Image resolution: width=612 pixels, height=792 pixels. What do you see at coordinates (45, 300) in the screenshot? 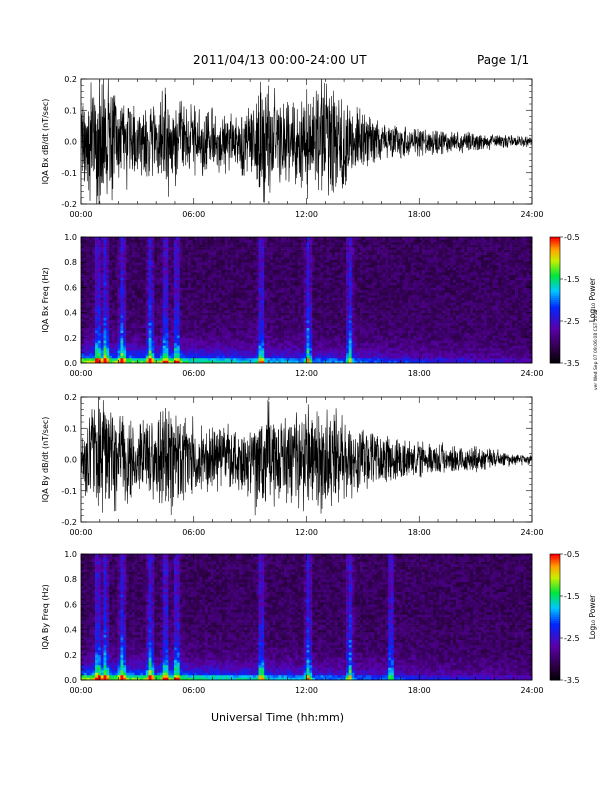
I see `y-axis-label: IQA Bx Freq (Hz)` at bounding box center [45, 300].